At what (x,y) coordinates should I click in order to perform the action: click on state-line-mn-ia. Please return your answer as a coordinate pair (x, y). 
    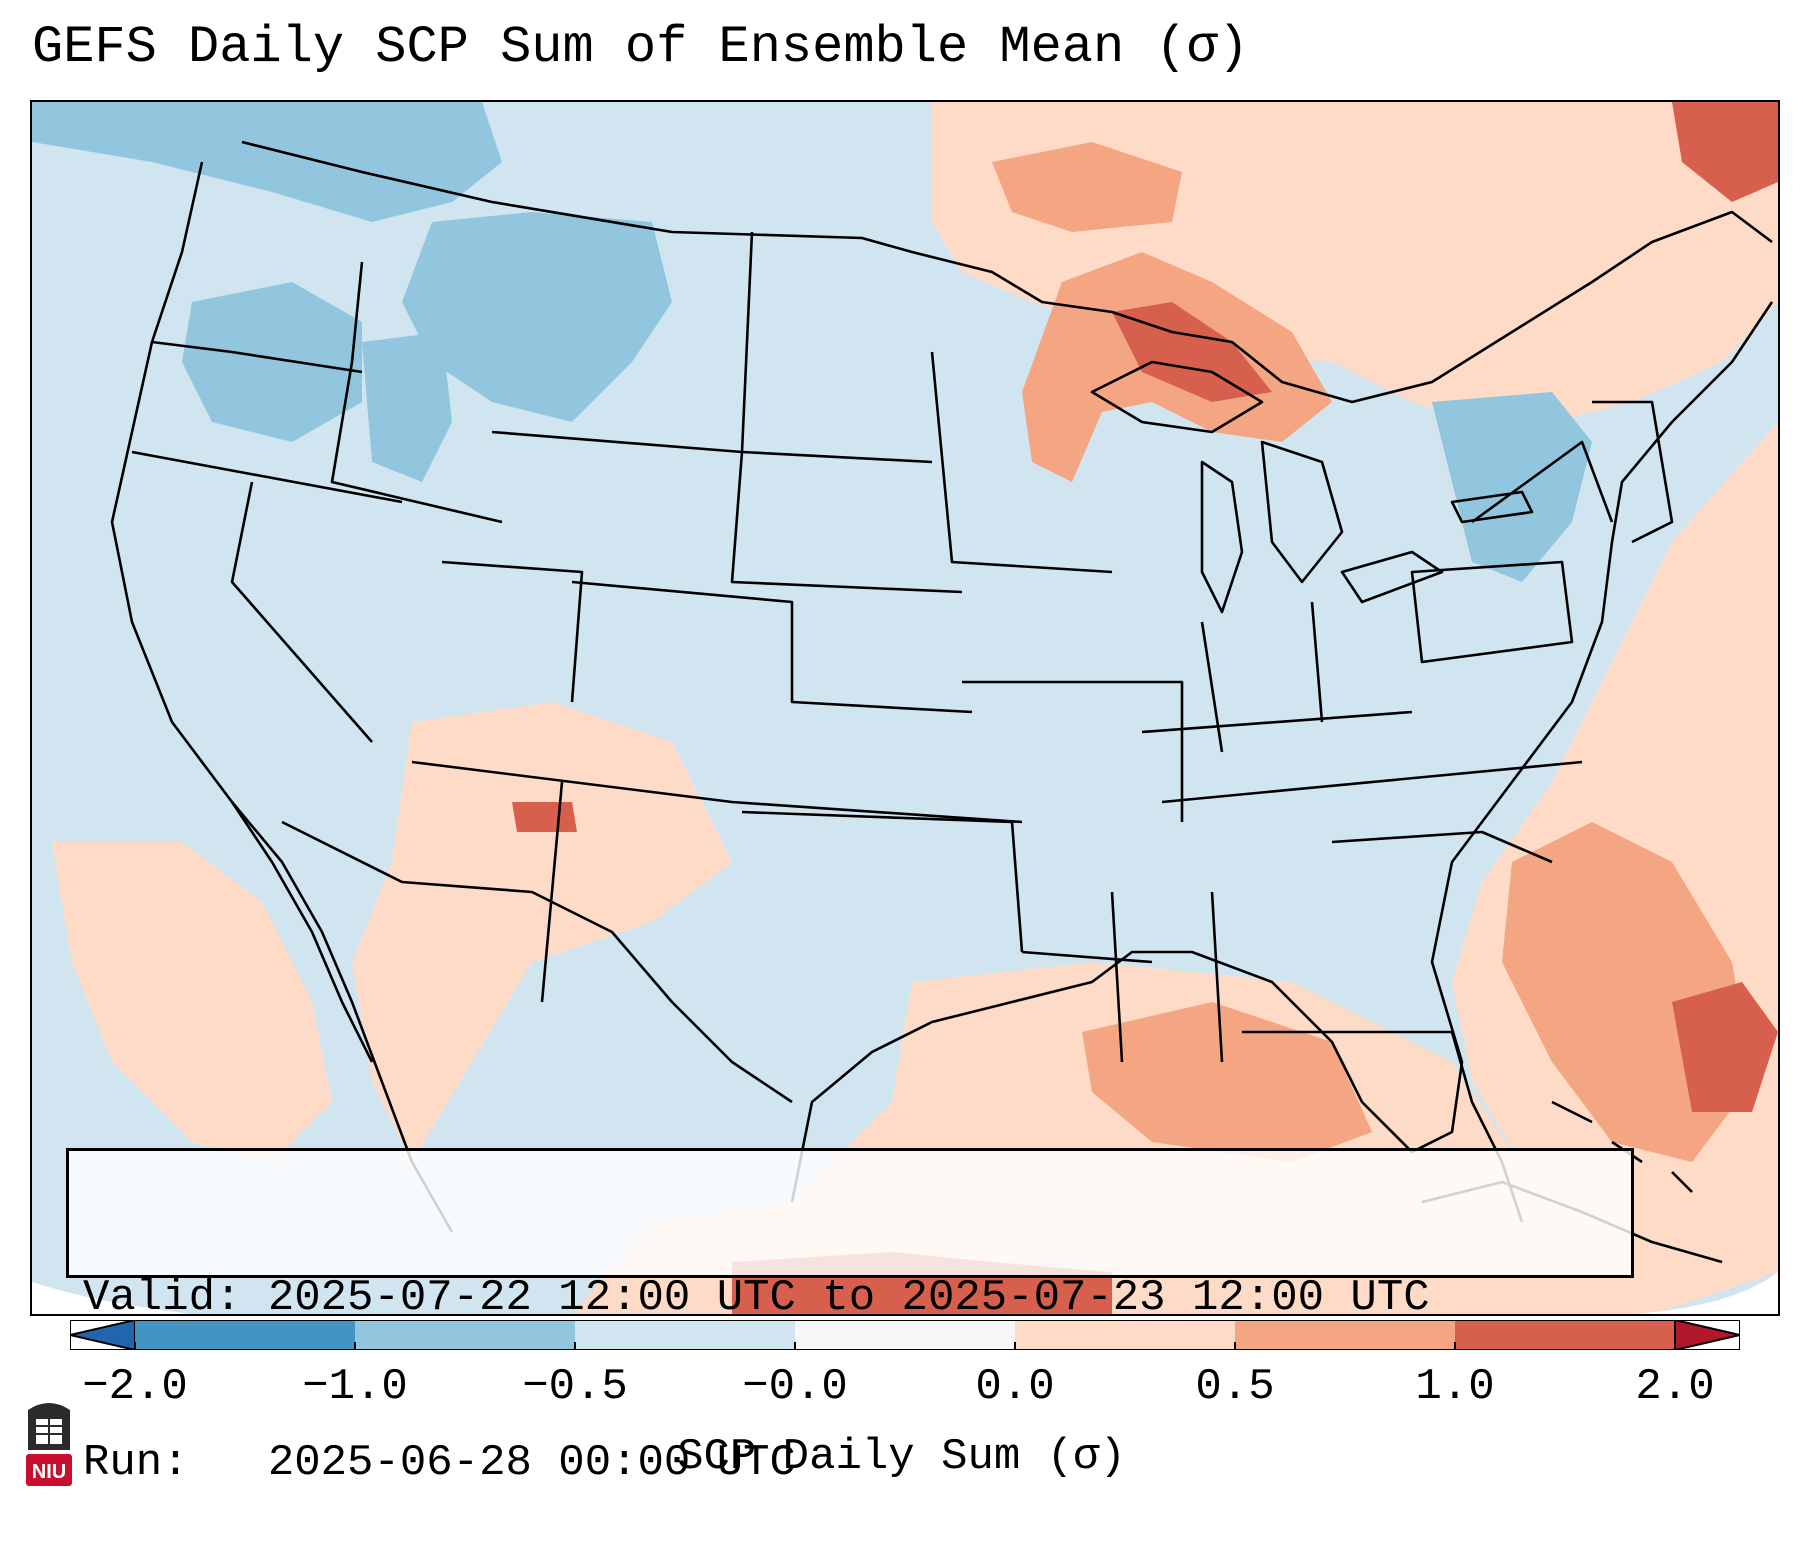
    Looking at the image, I should click on (1021, 462).